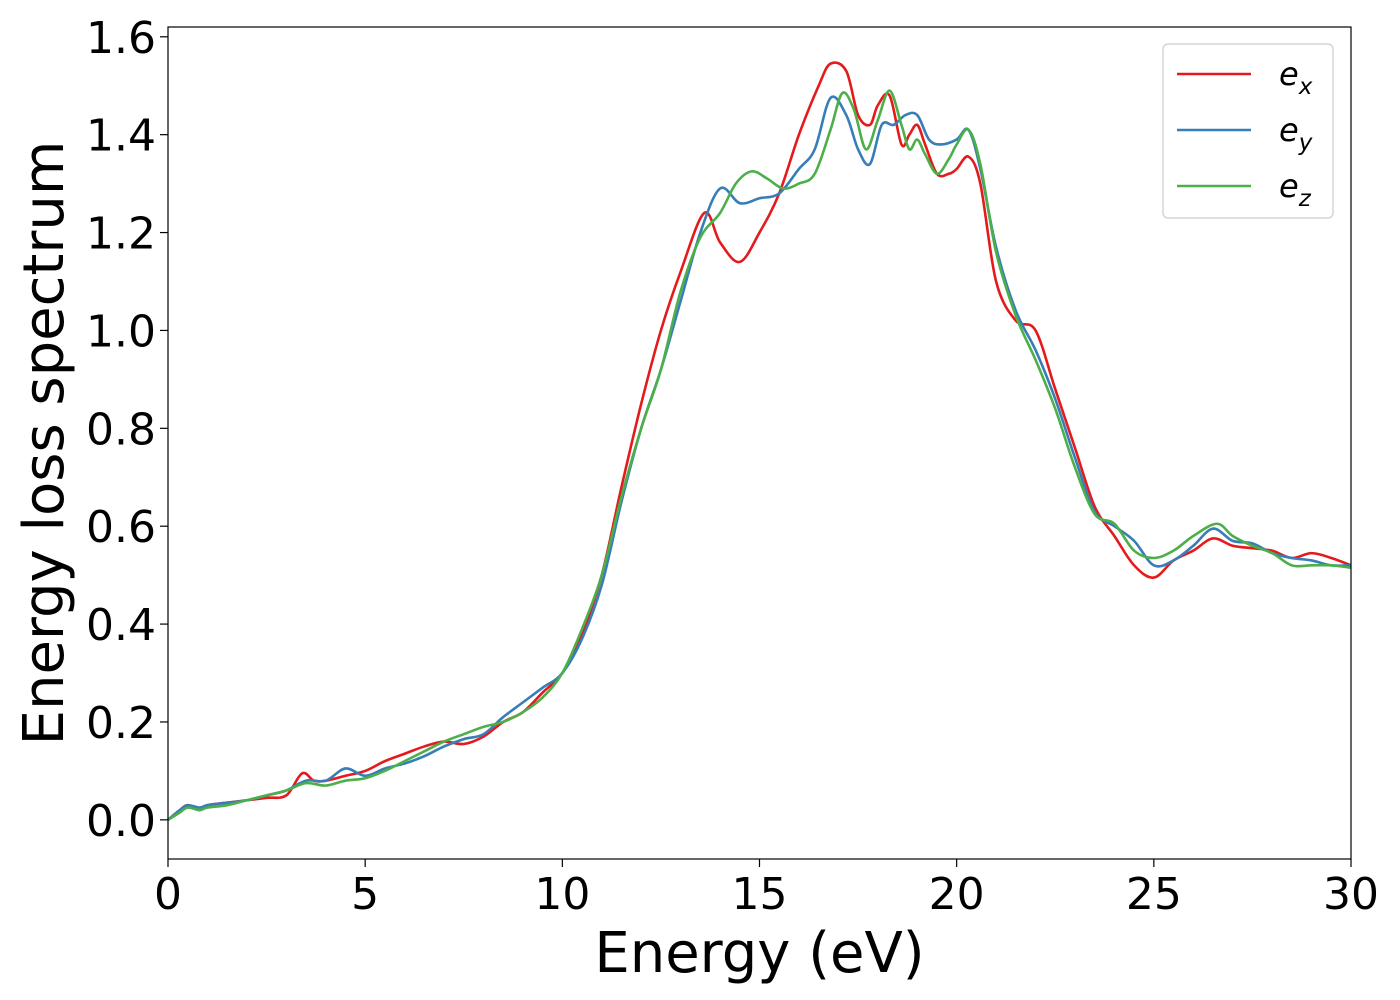  Describe the element at coordinates (759, 953) in the screenshot. I see `x-axis-title: Energy (eV)` at that location.